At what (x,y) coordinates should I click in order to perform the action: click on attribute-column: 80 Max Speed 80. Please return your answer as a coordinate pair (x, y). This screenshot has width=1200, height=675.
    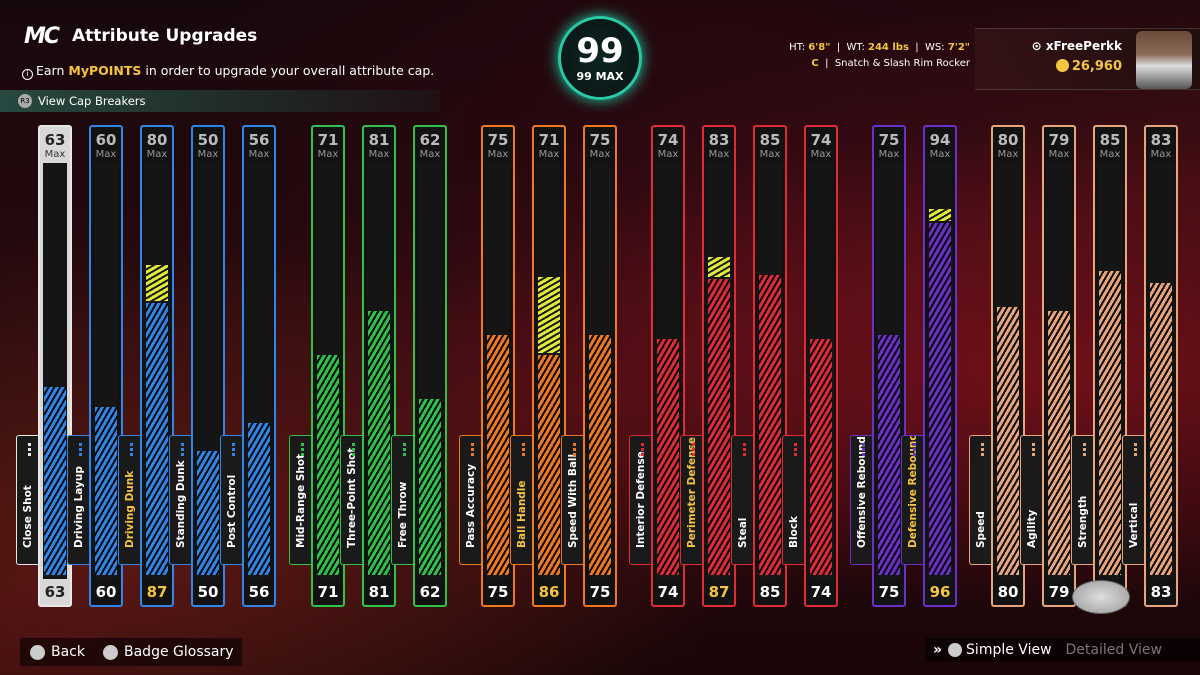
    Looking at the image, I should click on (997, 366).